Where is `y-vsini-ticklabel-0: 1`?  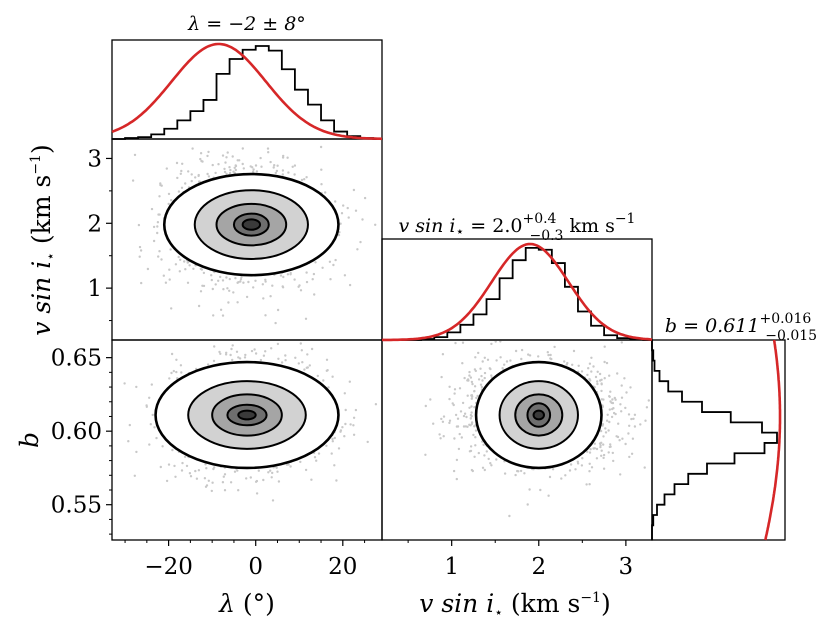
y-vsini-ticklabel-0: 1 is located at coordinates (94, 289).